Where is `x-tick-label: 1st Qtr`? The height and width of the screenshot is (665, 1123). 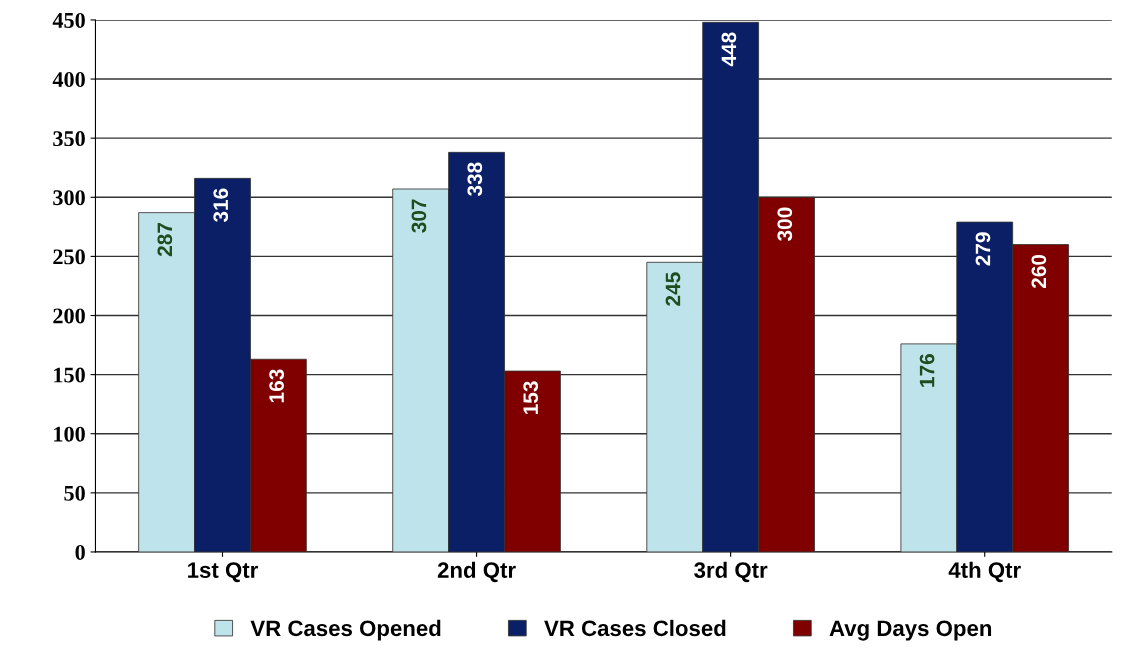
x-tick-label: 1st Qtr is located at coordinates (223, 572).